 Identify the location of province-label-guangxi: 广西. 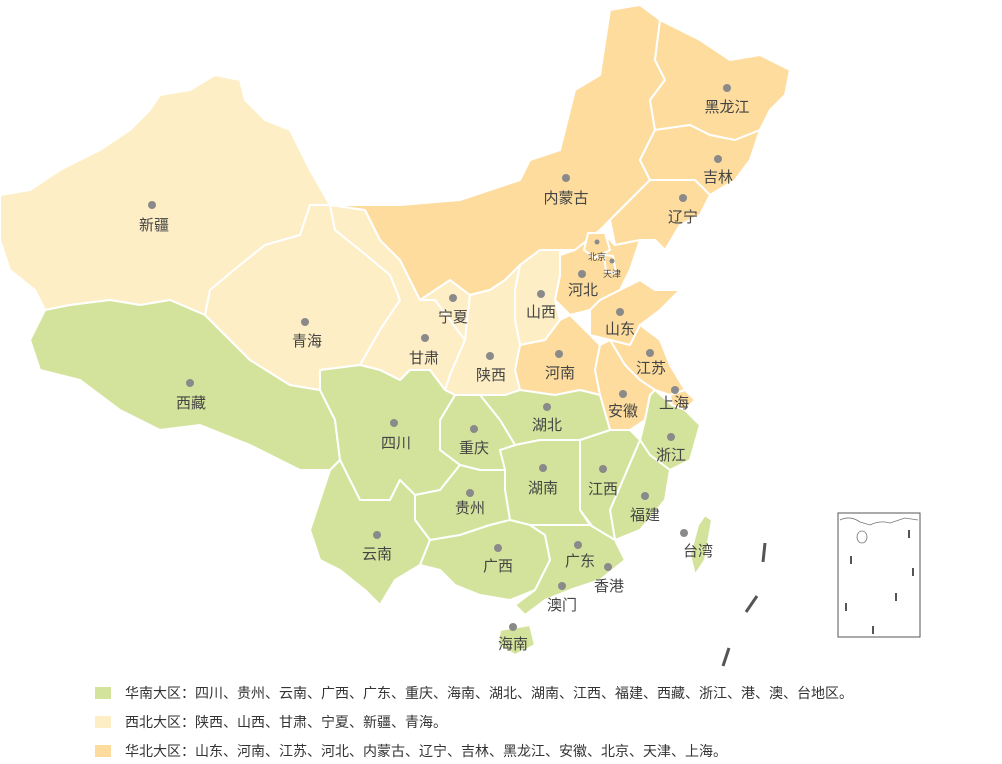
(498, 566).